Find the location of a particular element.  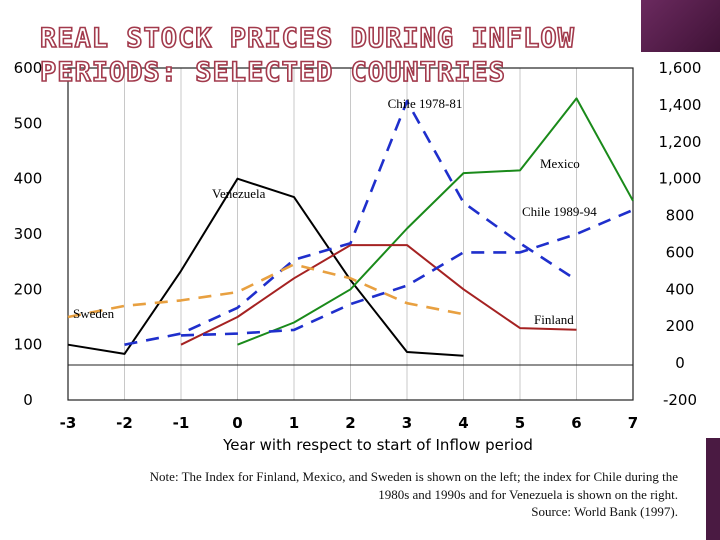

series-label: Finland is located at coordinates (554, 319).